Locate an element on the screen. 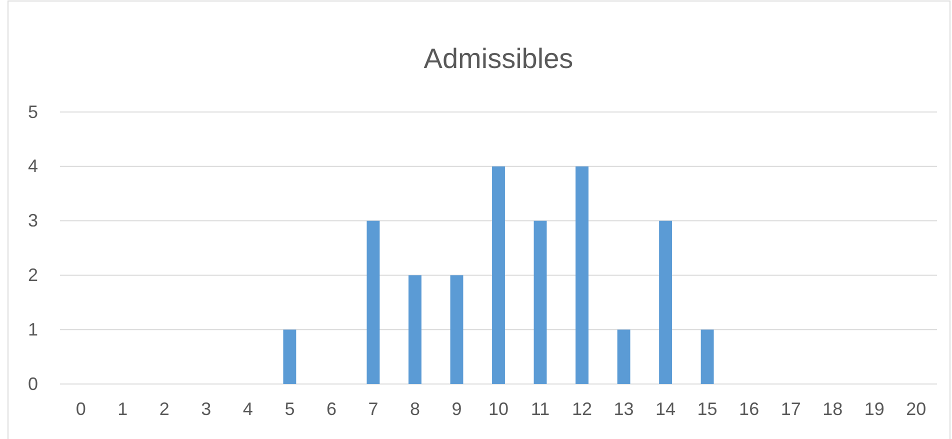 The height and width of the screenshot is (439, 952). x-tick-label: 17 is located at coordinates (790, 408).